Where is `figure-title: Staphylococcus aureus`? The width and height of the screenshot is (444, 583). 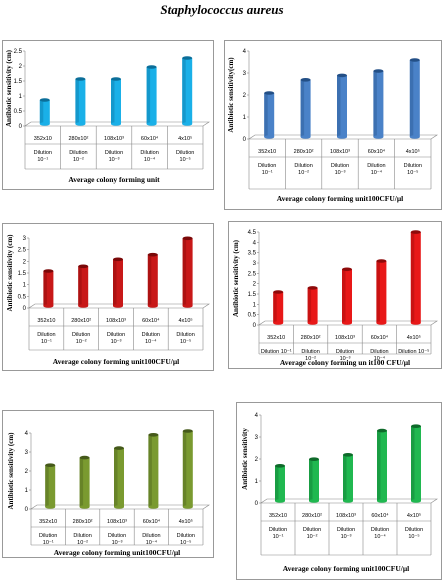
figure-title: Staphylococcus aureus is located at coordinates (222, 9).